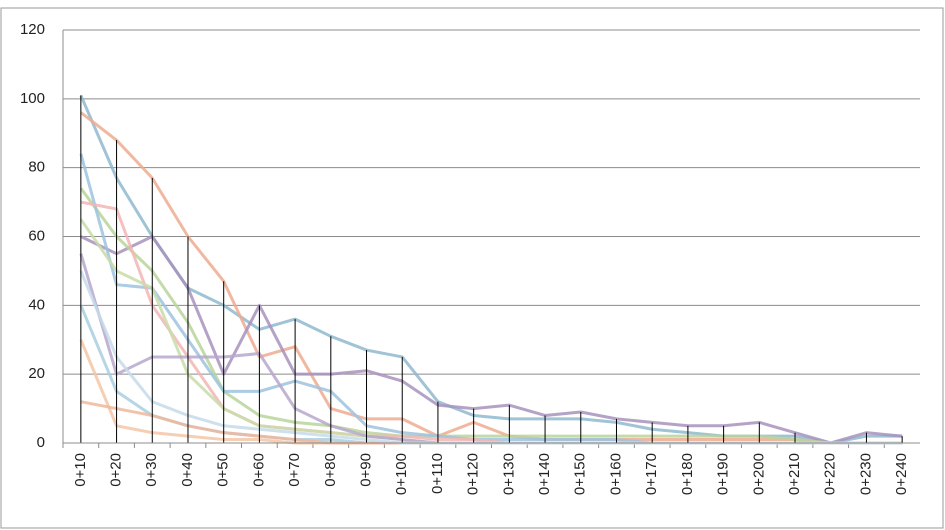 The height and width of the screenshot is (530, 945). Describe the element at coordinates (794, 474) in the screenshot. I see `x-tick-label: 0+210` at that location.